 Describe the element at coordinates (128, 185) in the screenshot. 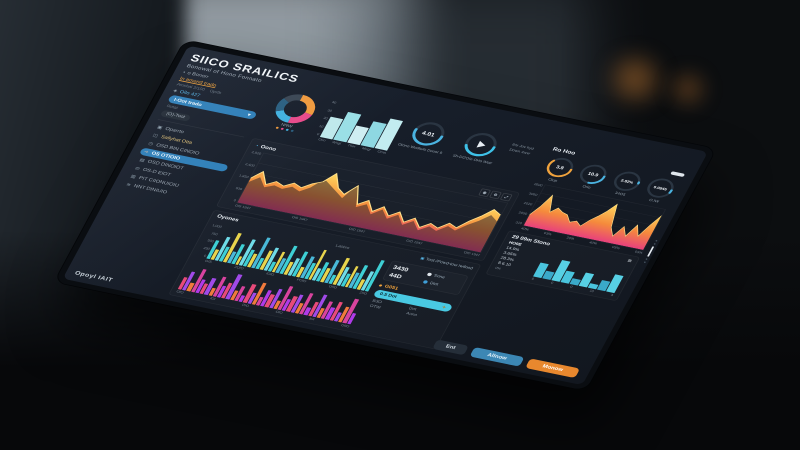

I see `layers-icon: ≋` at that location.